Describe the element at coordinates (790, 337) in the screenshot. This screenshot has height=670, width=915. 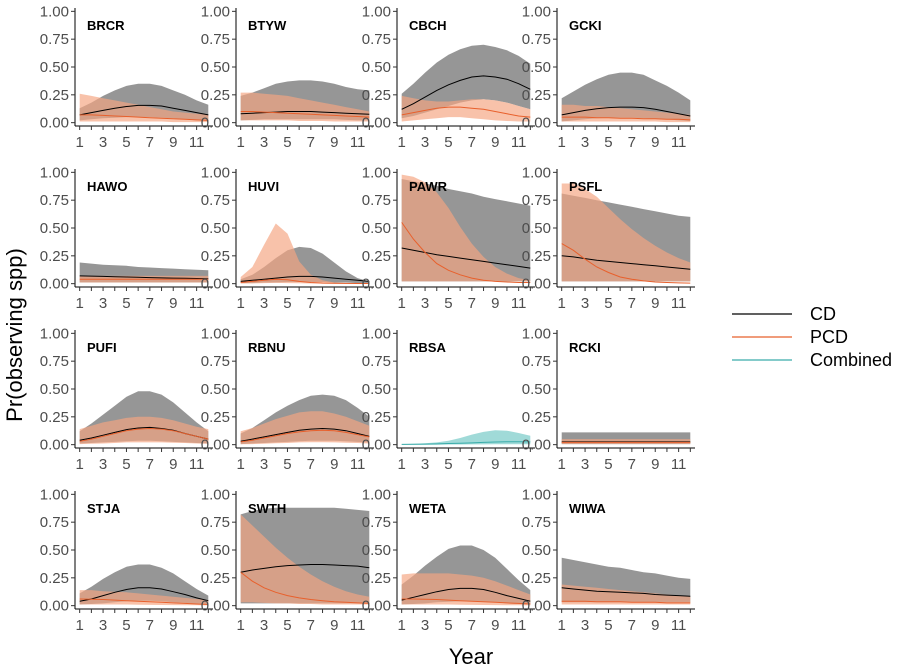
I see `legend-entry-pcd: PCD` at that location.